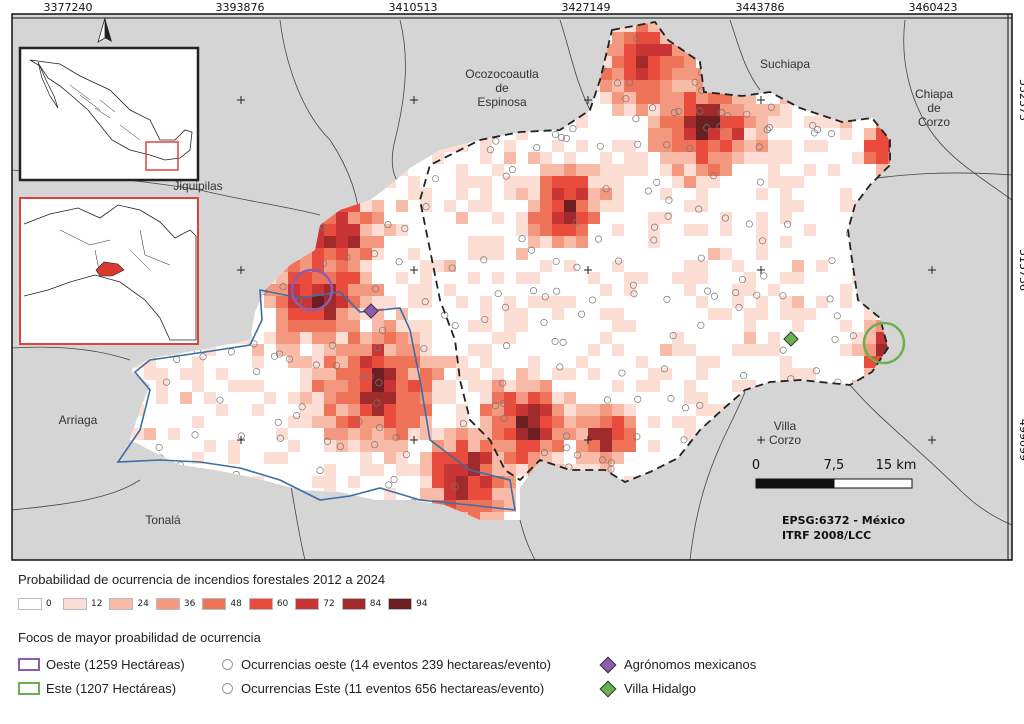  What do you see at coordinates (29, 688) in the screenshot?
I see `este-swatch` at bounding box center [29, 688].